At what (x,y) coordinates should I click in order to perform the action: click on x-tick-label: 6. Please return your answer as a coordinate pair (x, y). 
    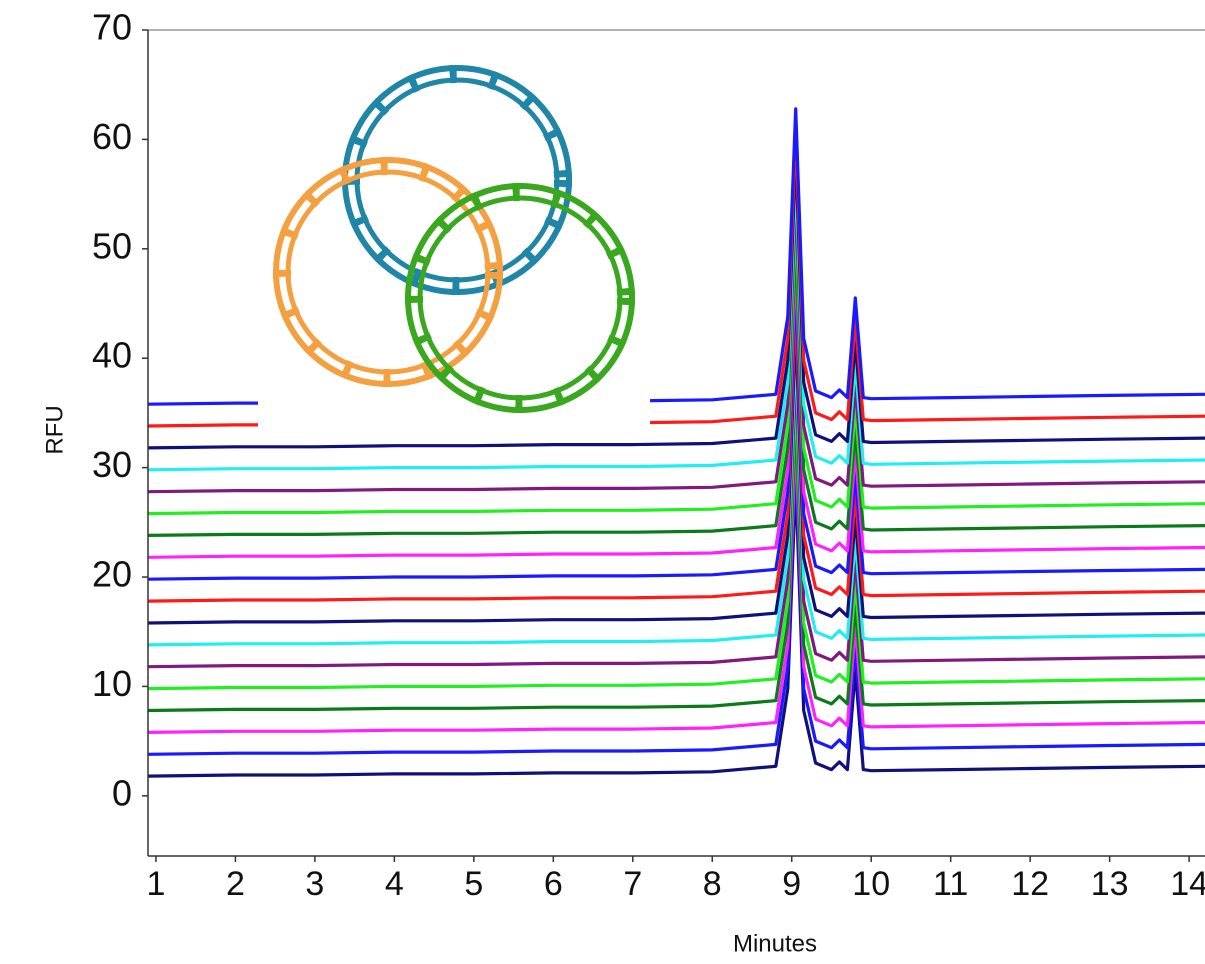
    Looking at the image, I should click on (553, 884).